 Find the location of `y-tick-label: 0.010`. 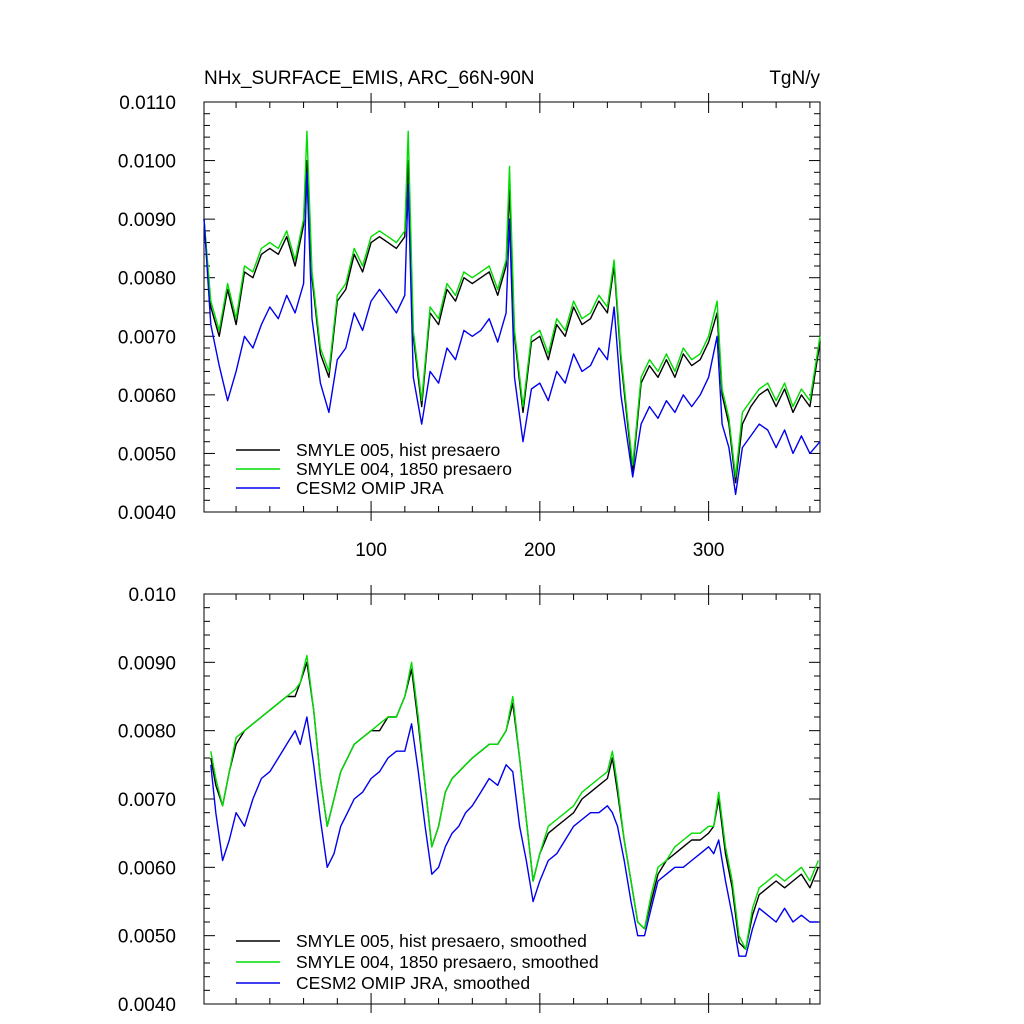

y-tick-label: 0.010 is located at coordinates (152, 595).